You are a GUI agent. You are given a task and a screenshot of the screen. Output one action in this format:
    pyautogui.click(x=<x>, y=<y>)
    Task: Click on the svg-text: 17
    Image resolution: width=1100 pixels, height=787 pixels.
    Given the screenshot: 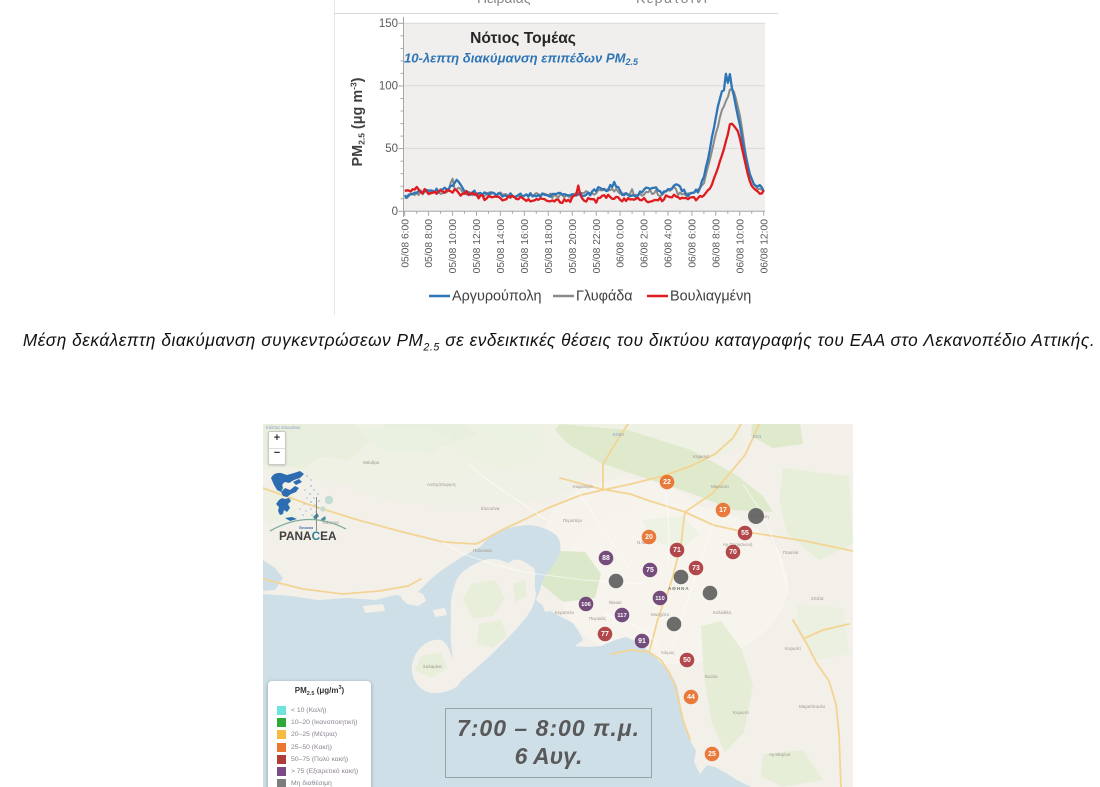 What is the action you would take?
    pyautogui.click(x=723, y=510)
    